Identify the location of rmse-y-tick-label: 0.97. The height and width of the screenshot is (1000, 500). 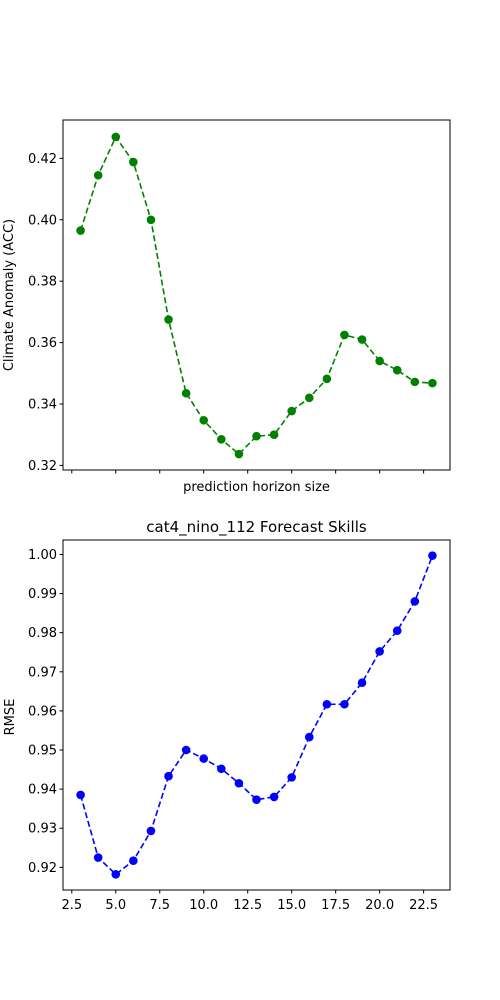
(42, 672).